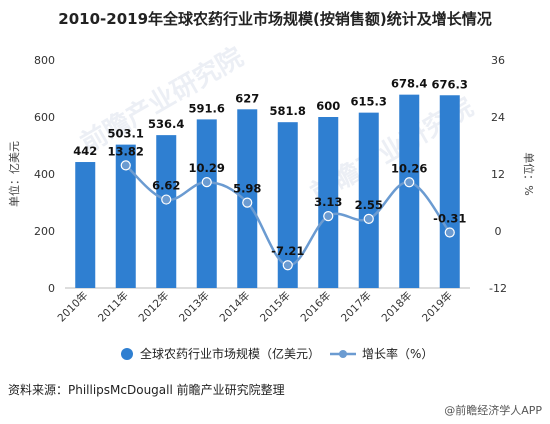 The image size is (550, 424). What do you see at coordinates (288, 111) in the screenshot?
I see `bar-value-label: 581.8` at bounding box center [288, 111].